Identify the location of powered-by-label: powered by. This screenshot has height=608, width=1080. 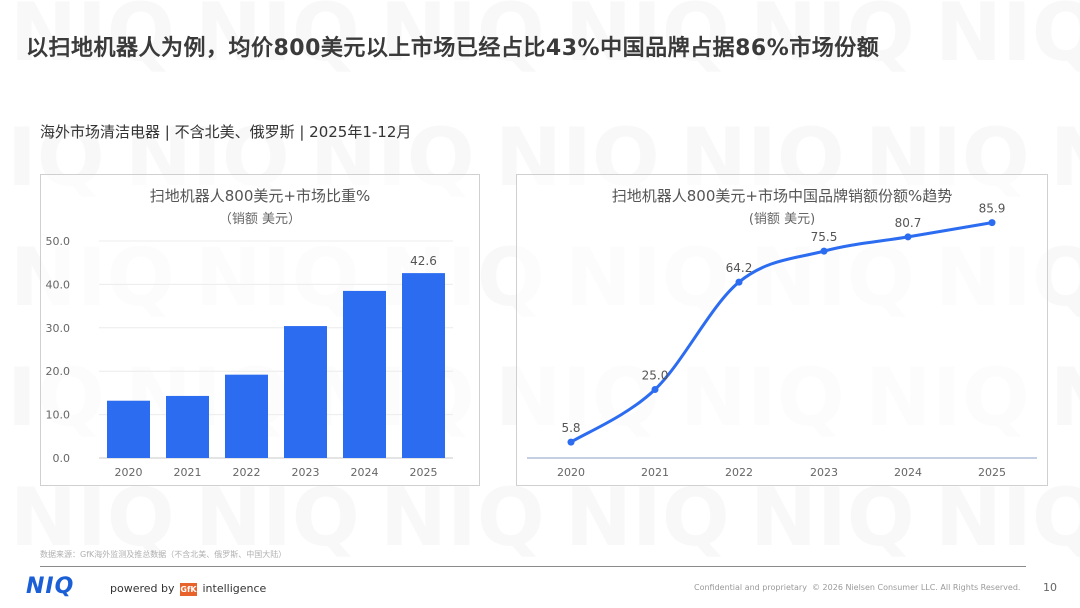
(142, 588).